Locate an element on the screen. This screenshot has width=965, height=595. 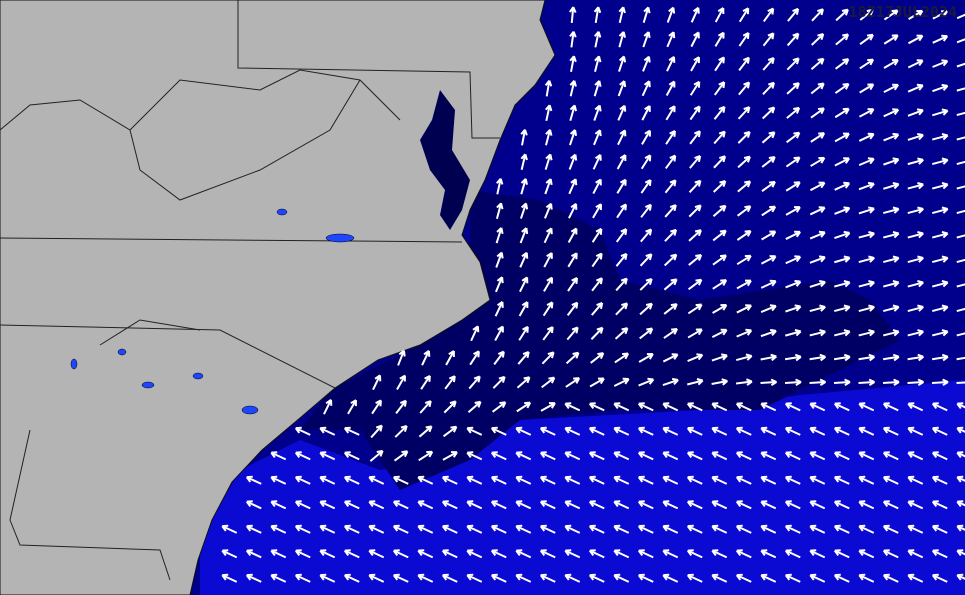
timestamp-label: 18Z17JUL2024 is located at coordinates (902, 12).